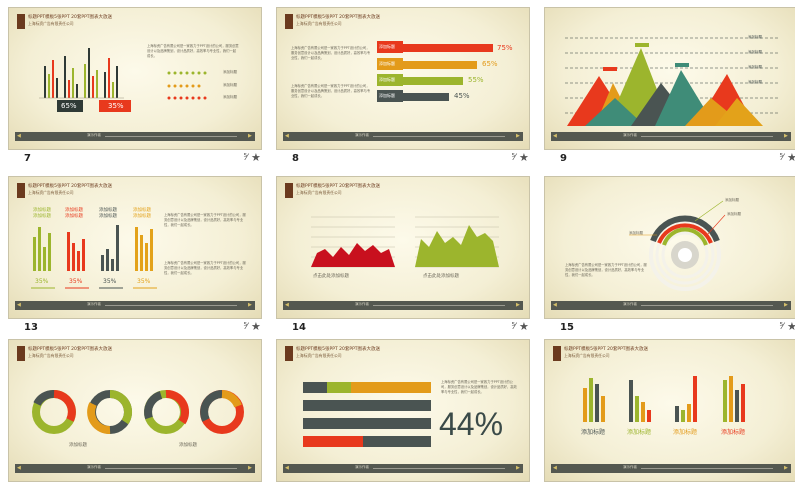  What do you see at coordinates (505, 48) in the screenshot?
I see `bar-value-1: 75%` at bounding box center [505, 48].